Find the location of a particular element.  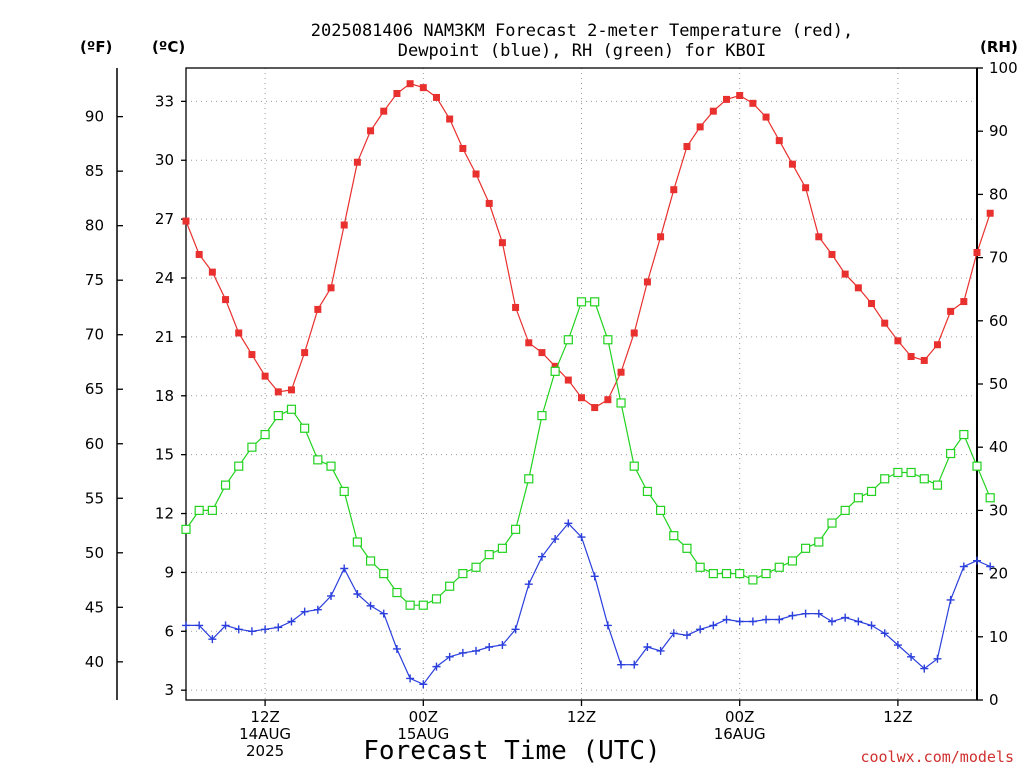

fahrenheit-tick-label: 50 is located at coordinates (94, 553).